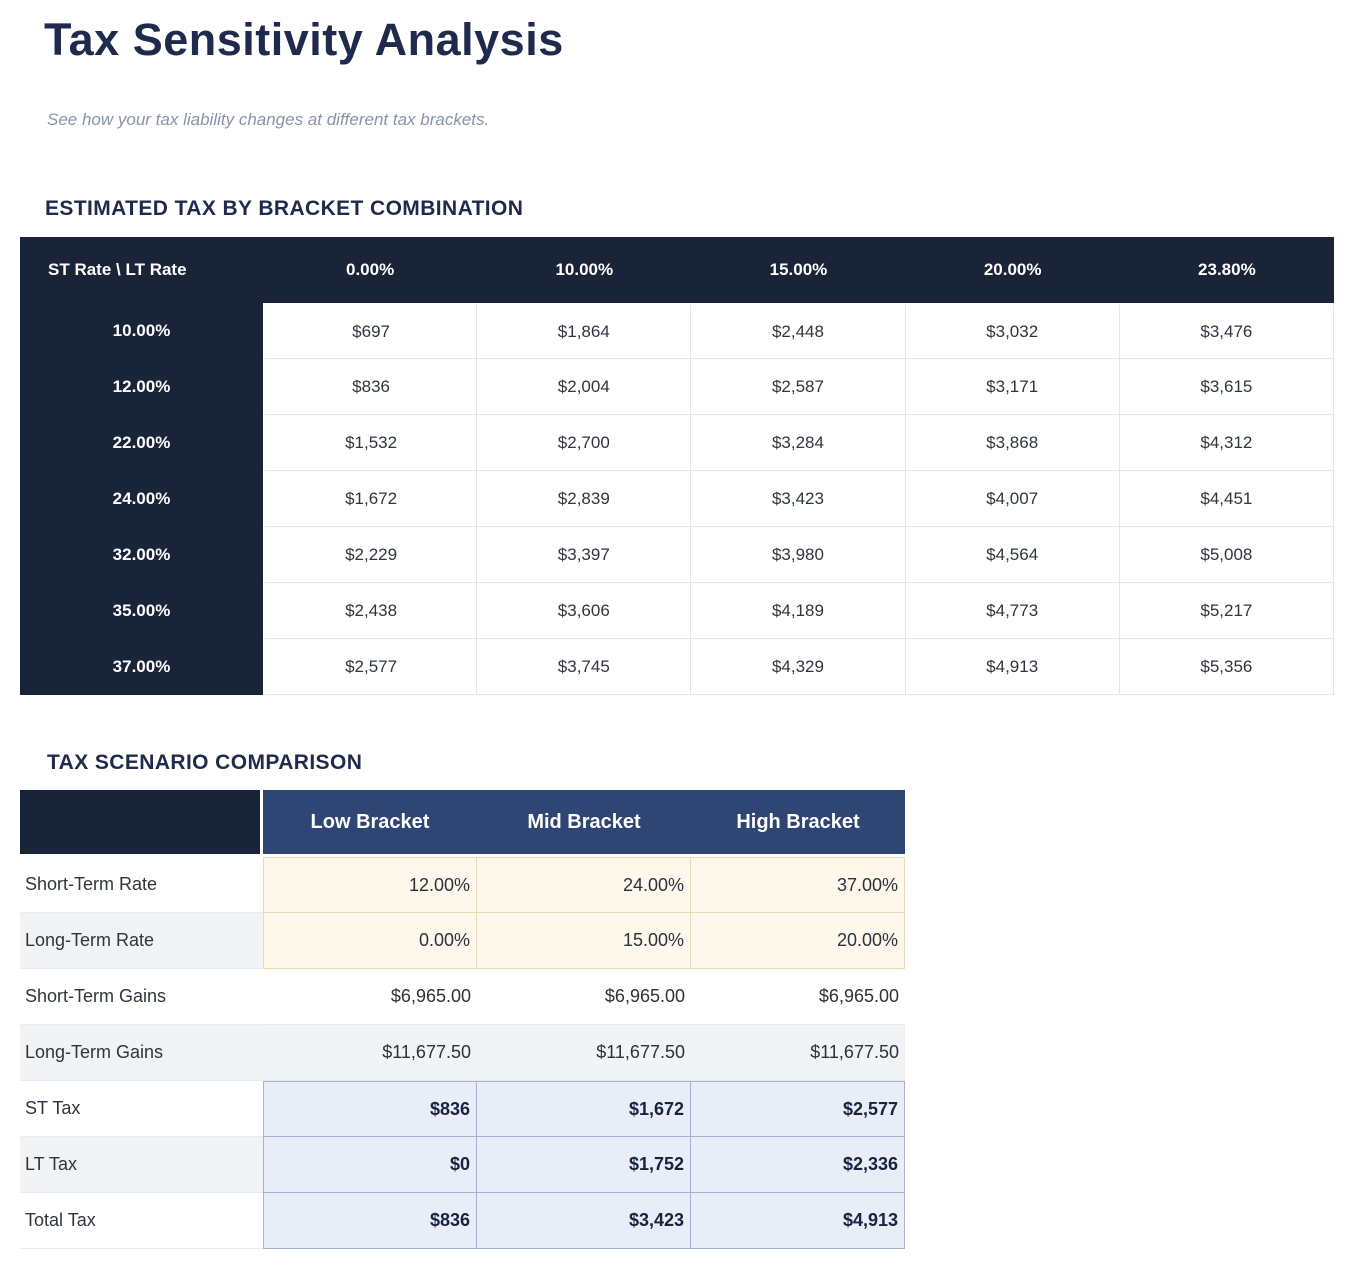 The image size is (1354, 1267). Describe the element at coordinates (370, 387) in the screenshot. I see `tax-estimate-cell: $836` at that location.